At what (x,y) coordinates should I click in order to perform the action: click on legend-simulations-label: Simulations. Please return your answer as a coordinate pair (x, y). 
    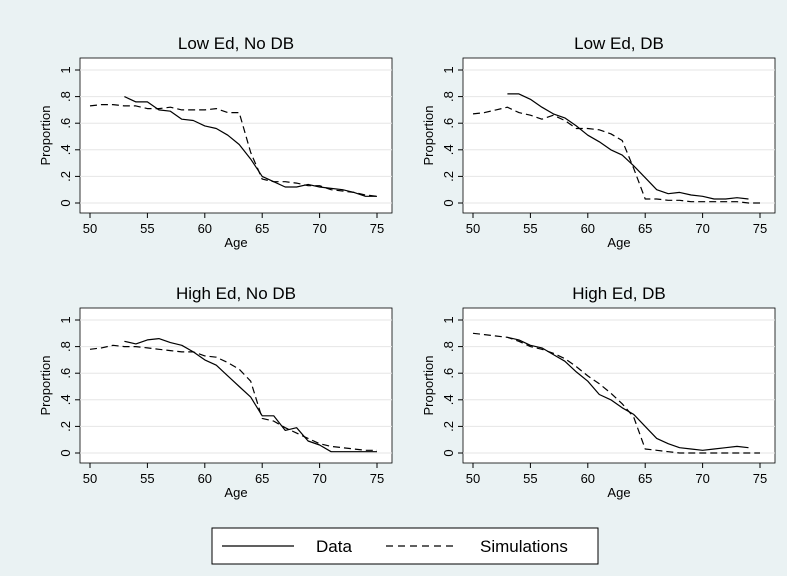
    Looking at the image, I should click on (524, 546).